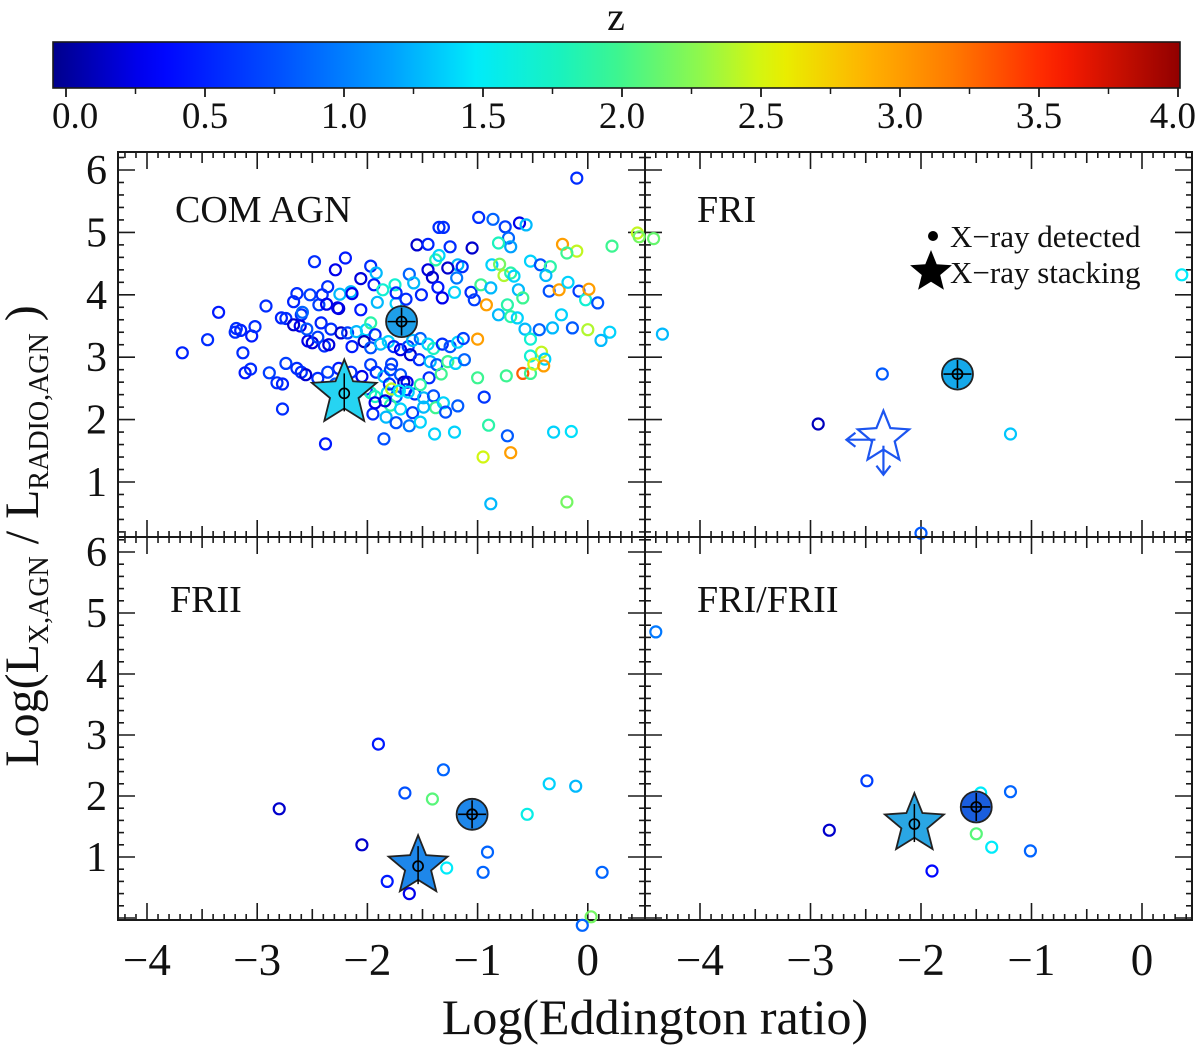 The width and height of the screenshot is (1200, 1058). Describe the element at coordinates (767, 600) in the screenshot. I see `panel-label-fri_frii: FRI/FRII` at that location.